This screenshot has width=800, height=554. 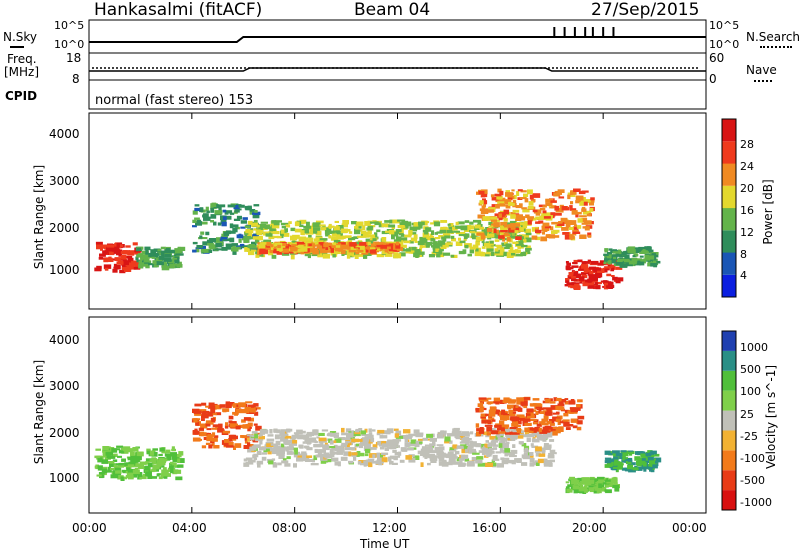 I want to click on colorbar-swatch, so click(x=729, y=241).